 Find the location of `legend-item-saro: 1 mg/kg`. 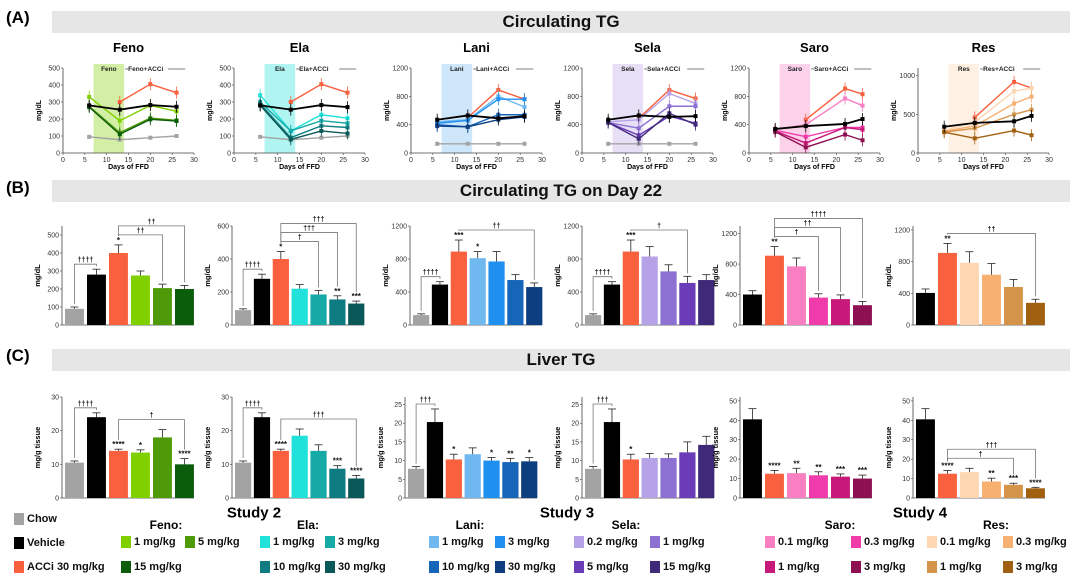

legend-item-saro: 1 mg/kg is located at coordinates (792, 567).